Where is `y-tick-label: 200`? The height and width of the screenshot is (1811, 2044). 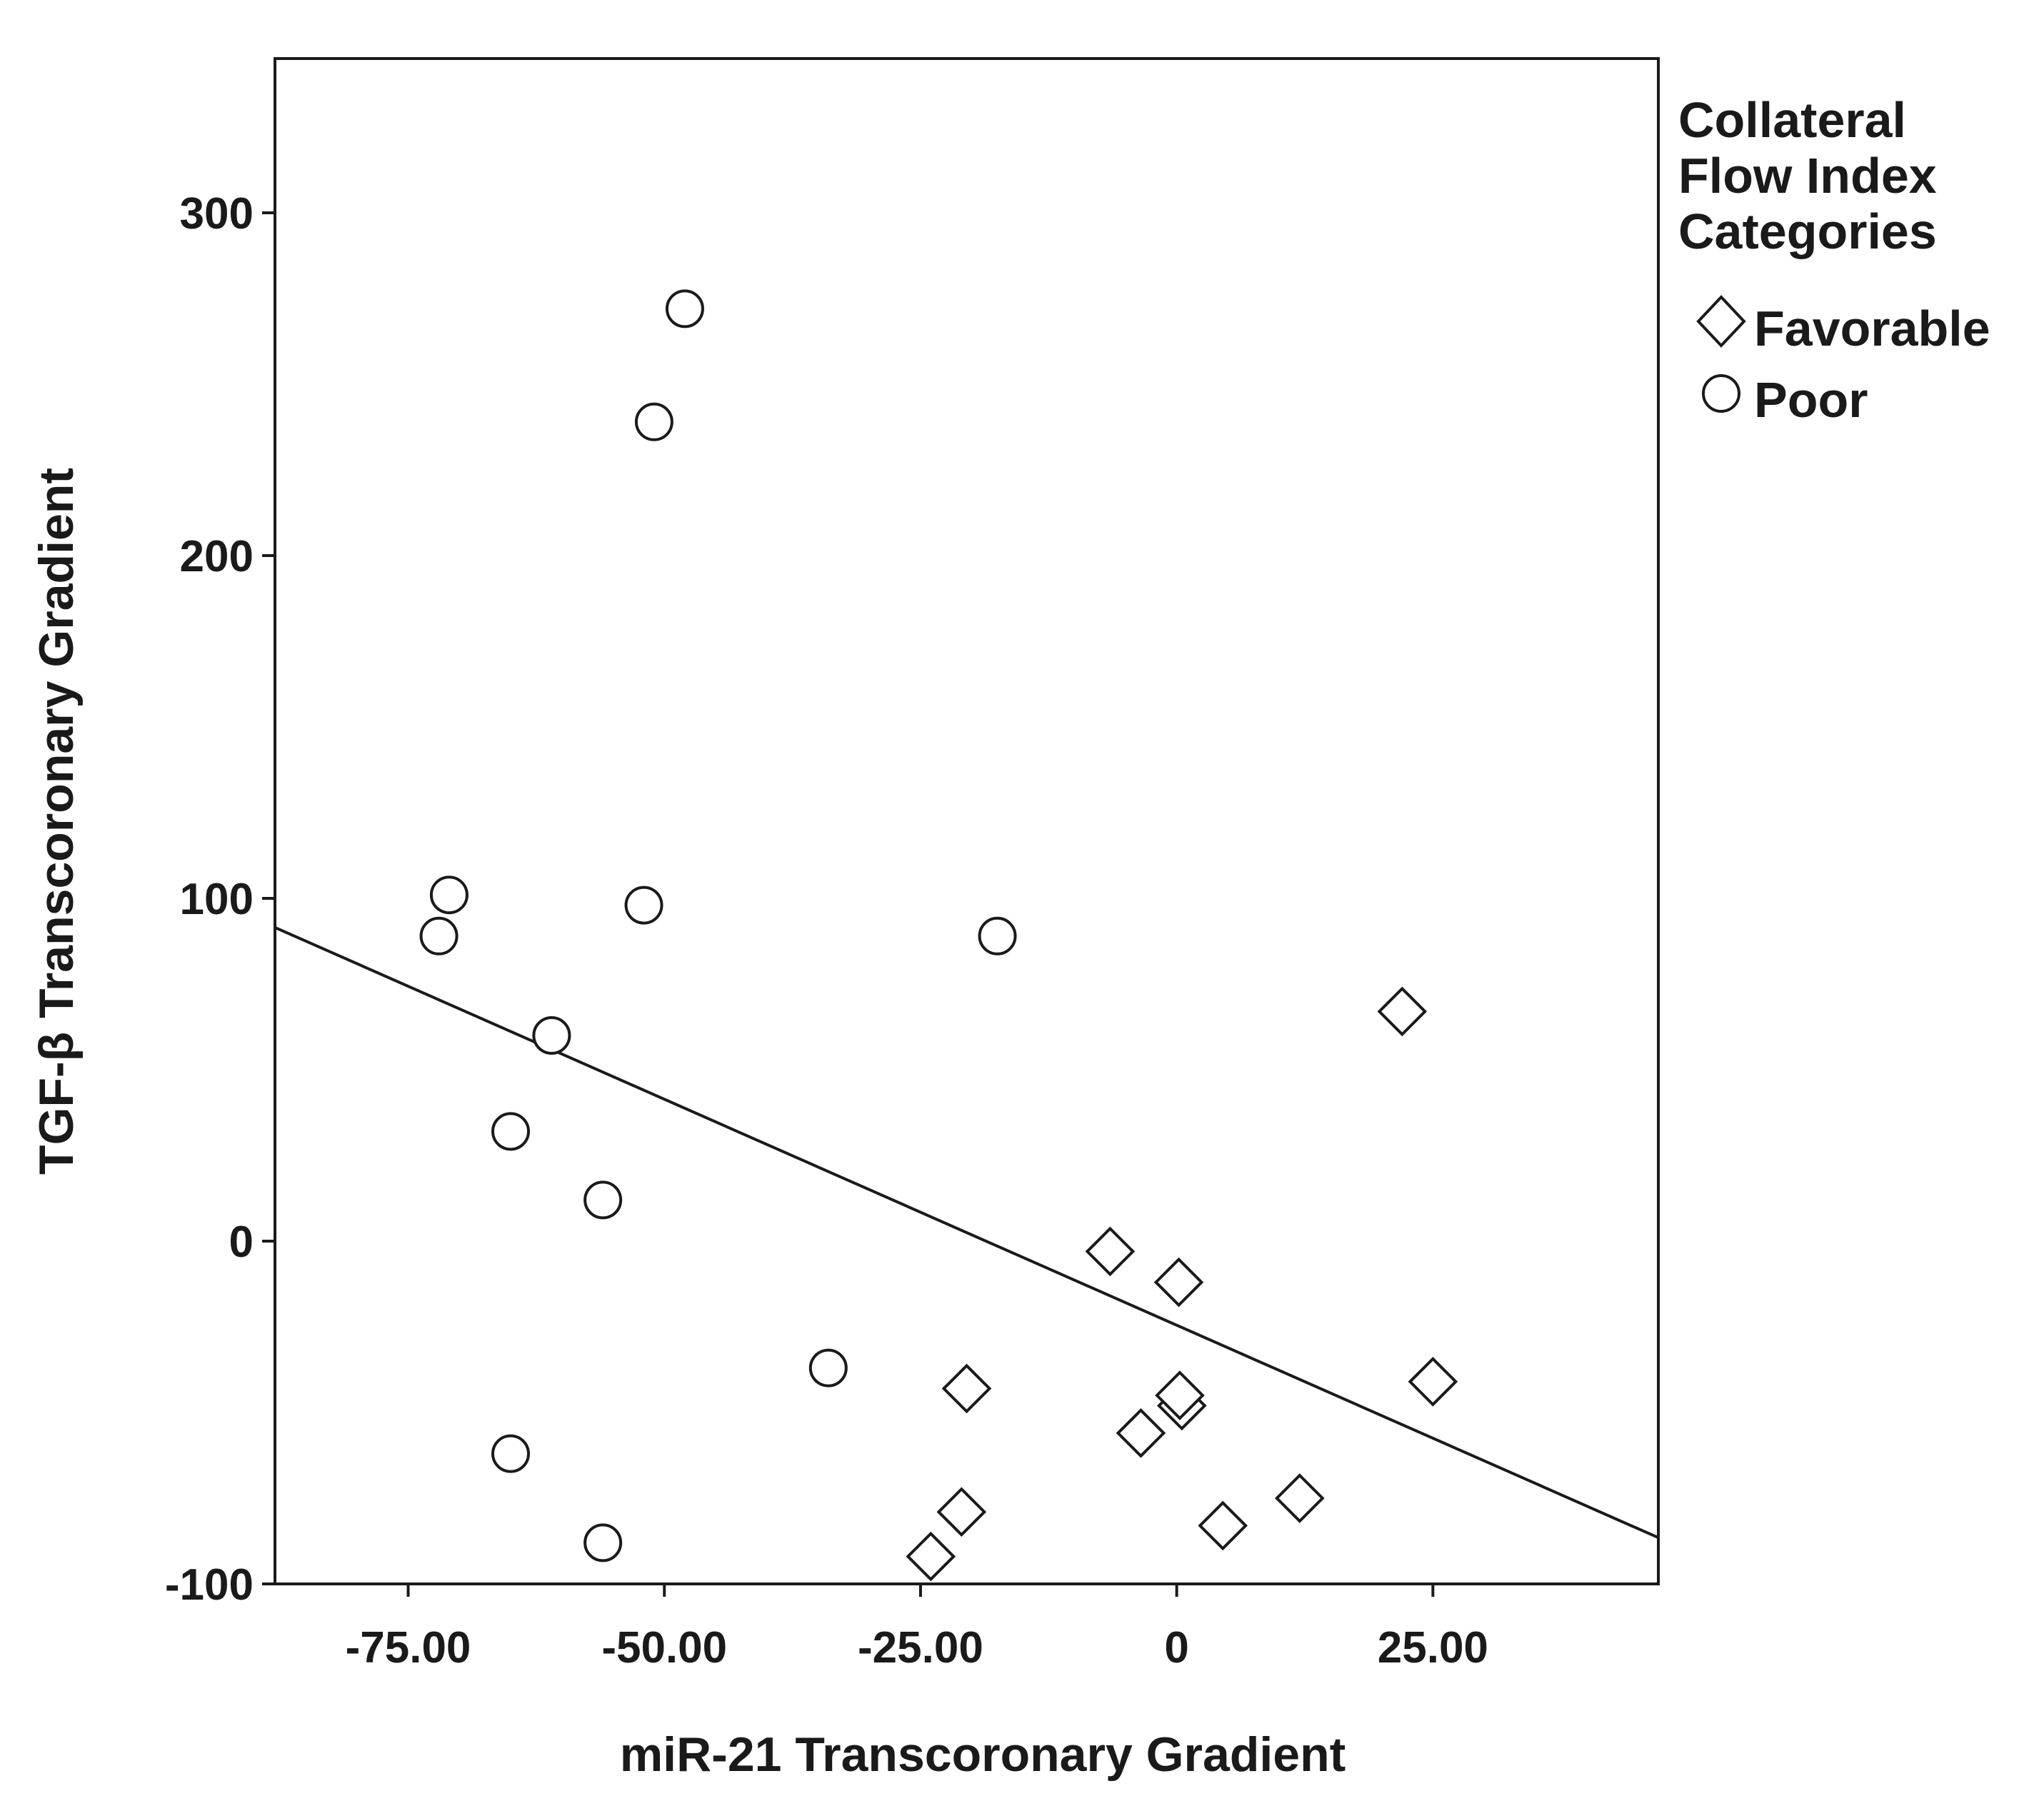 y-tick-label: 200 is located at coordinates (217, 556).